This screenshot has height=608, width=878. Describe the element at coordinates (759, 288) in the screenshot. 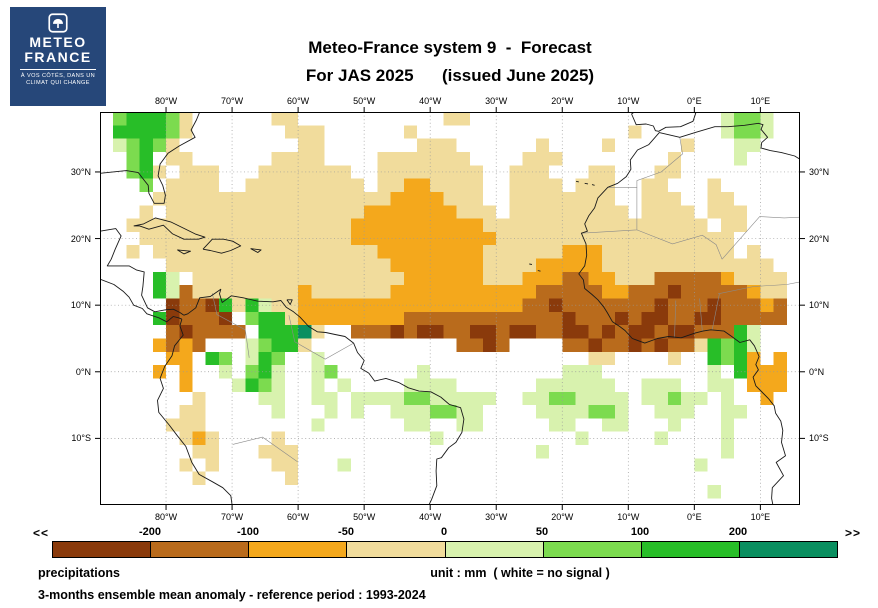

I see `country-border` at that location.